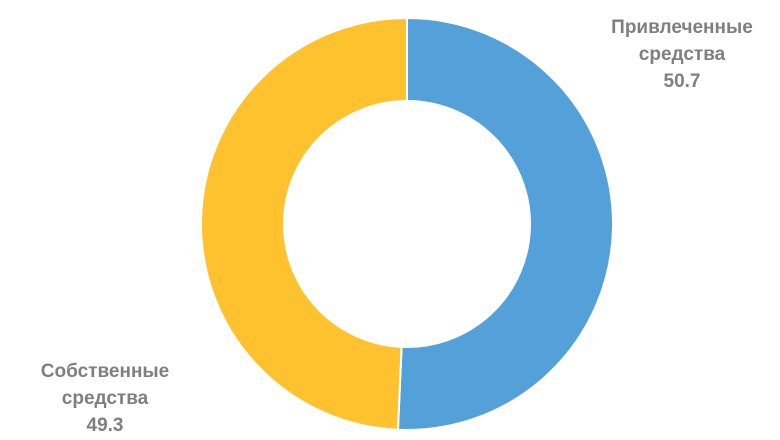 The width and height of the screenshot is (780, 440). I want to click on slice-label-2: Собственные средства 49.3, so click(105, 398).